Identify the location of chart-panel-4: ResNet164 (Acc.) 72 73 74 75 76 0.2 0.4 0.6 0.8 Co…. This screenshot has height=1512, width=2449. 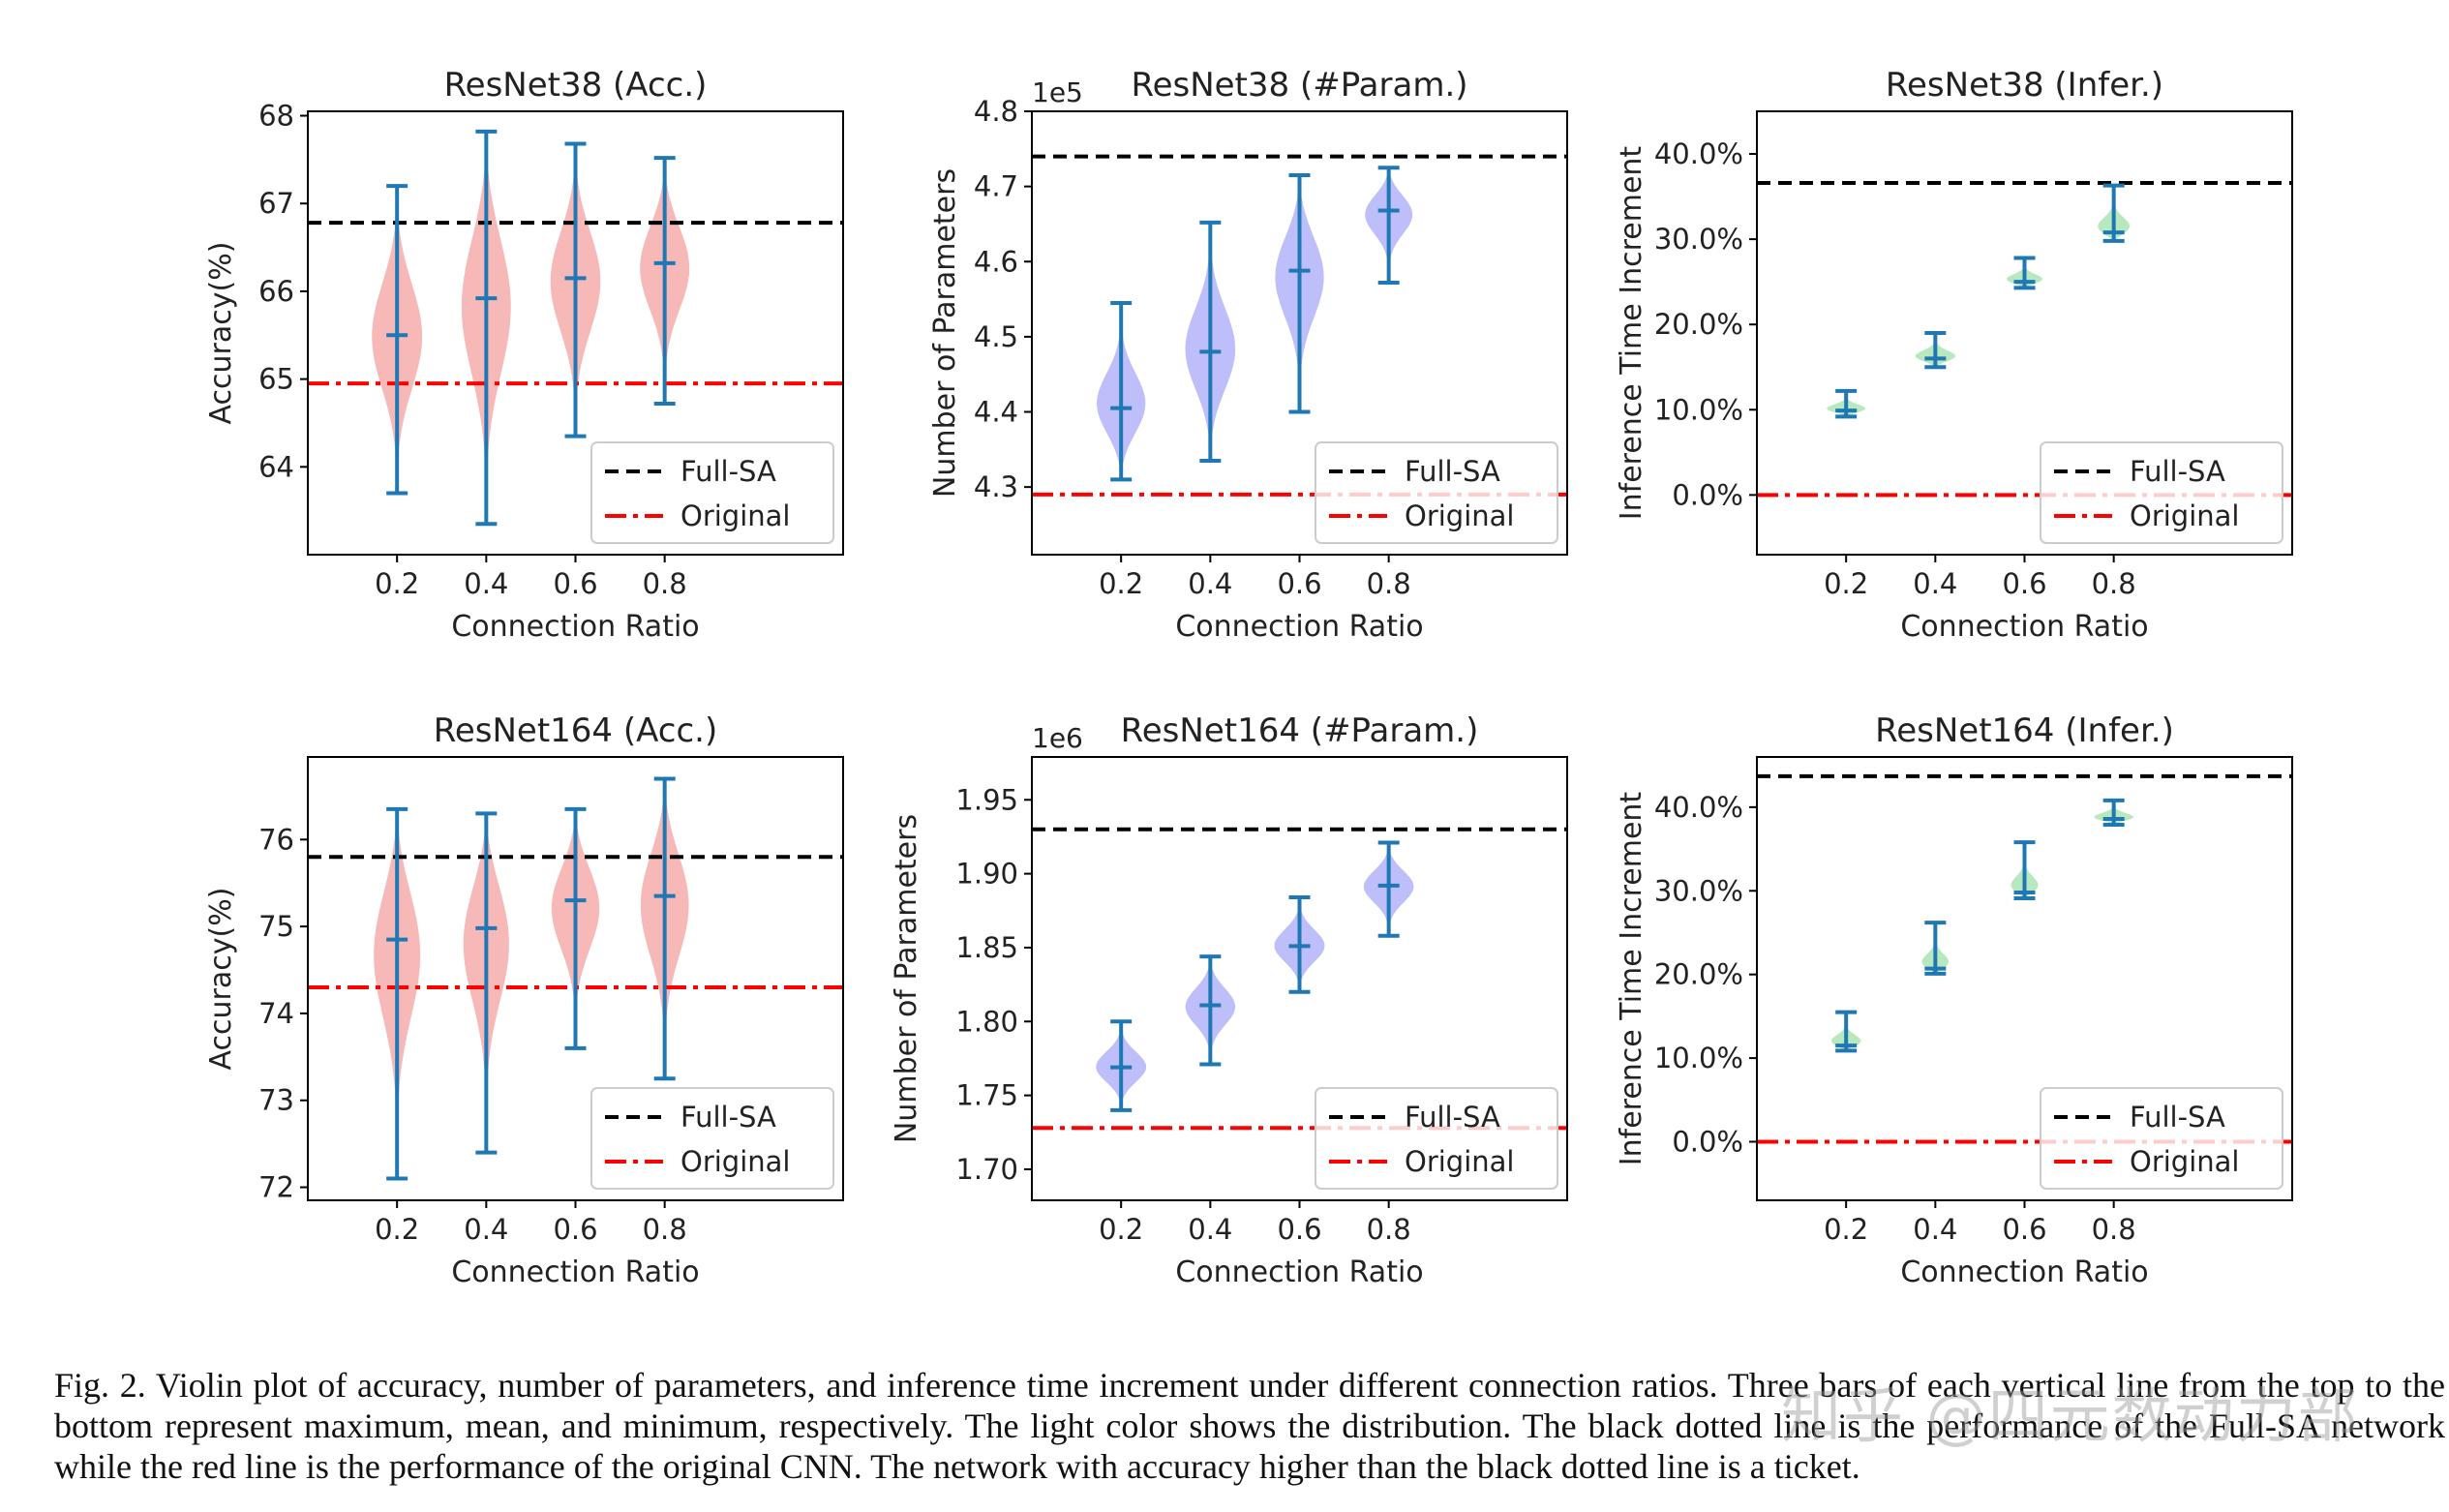
(524, 1000).